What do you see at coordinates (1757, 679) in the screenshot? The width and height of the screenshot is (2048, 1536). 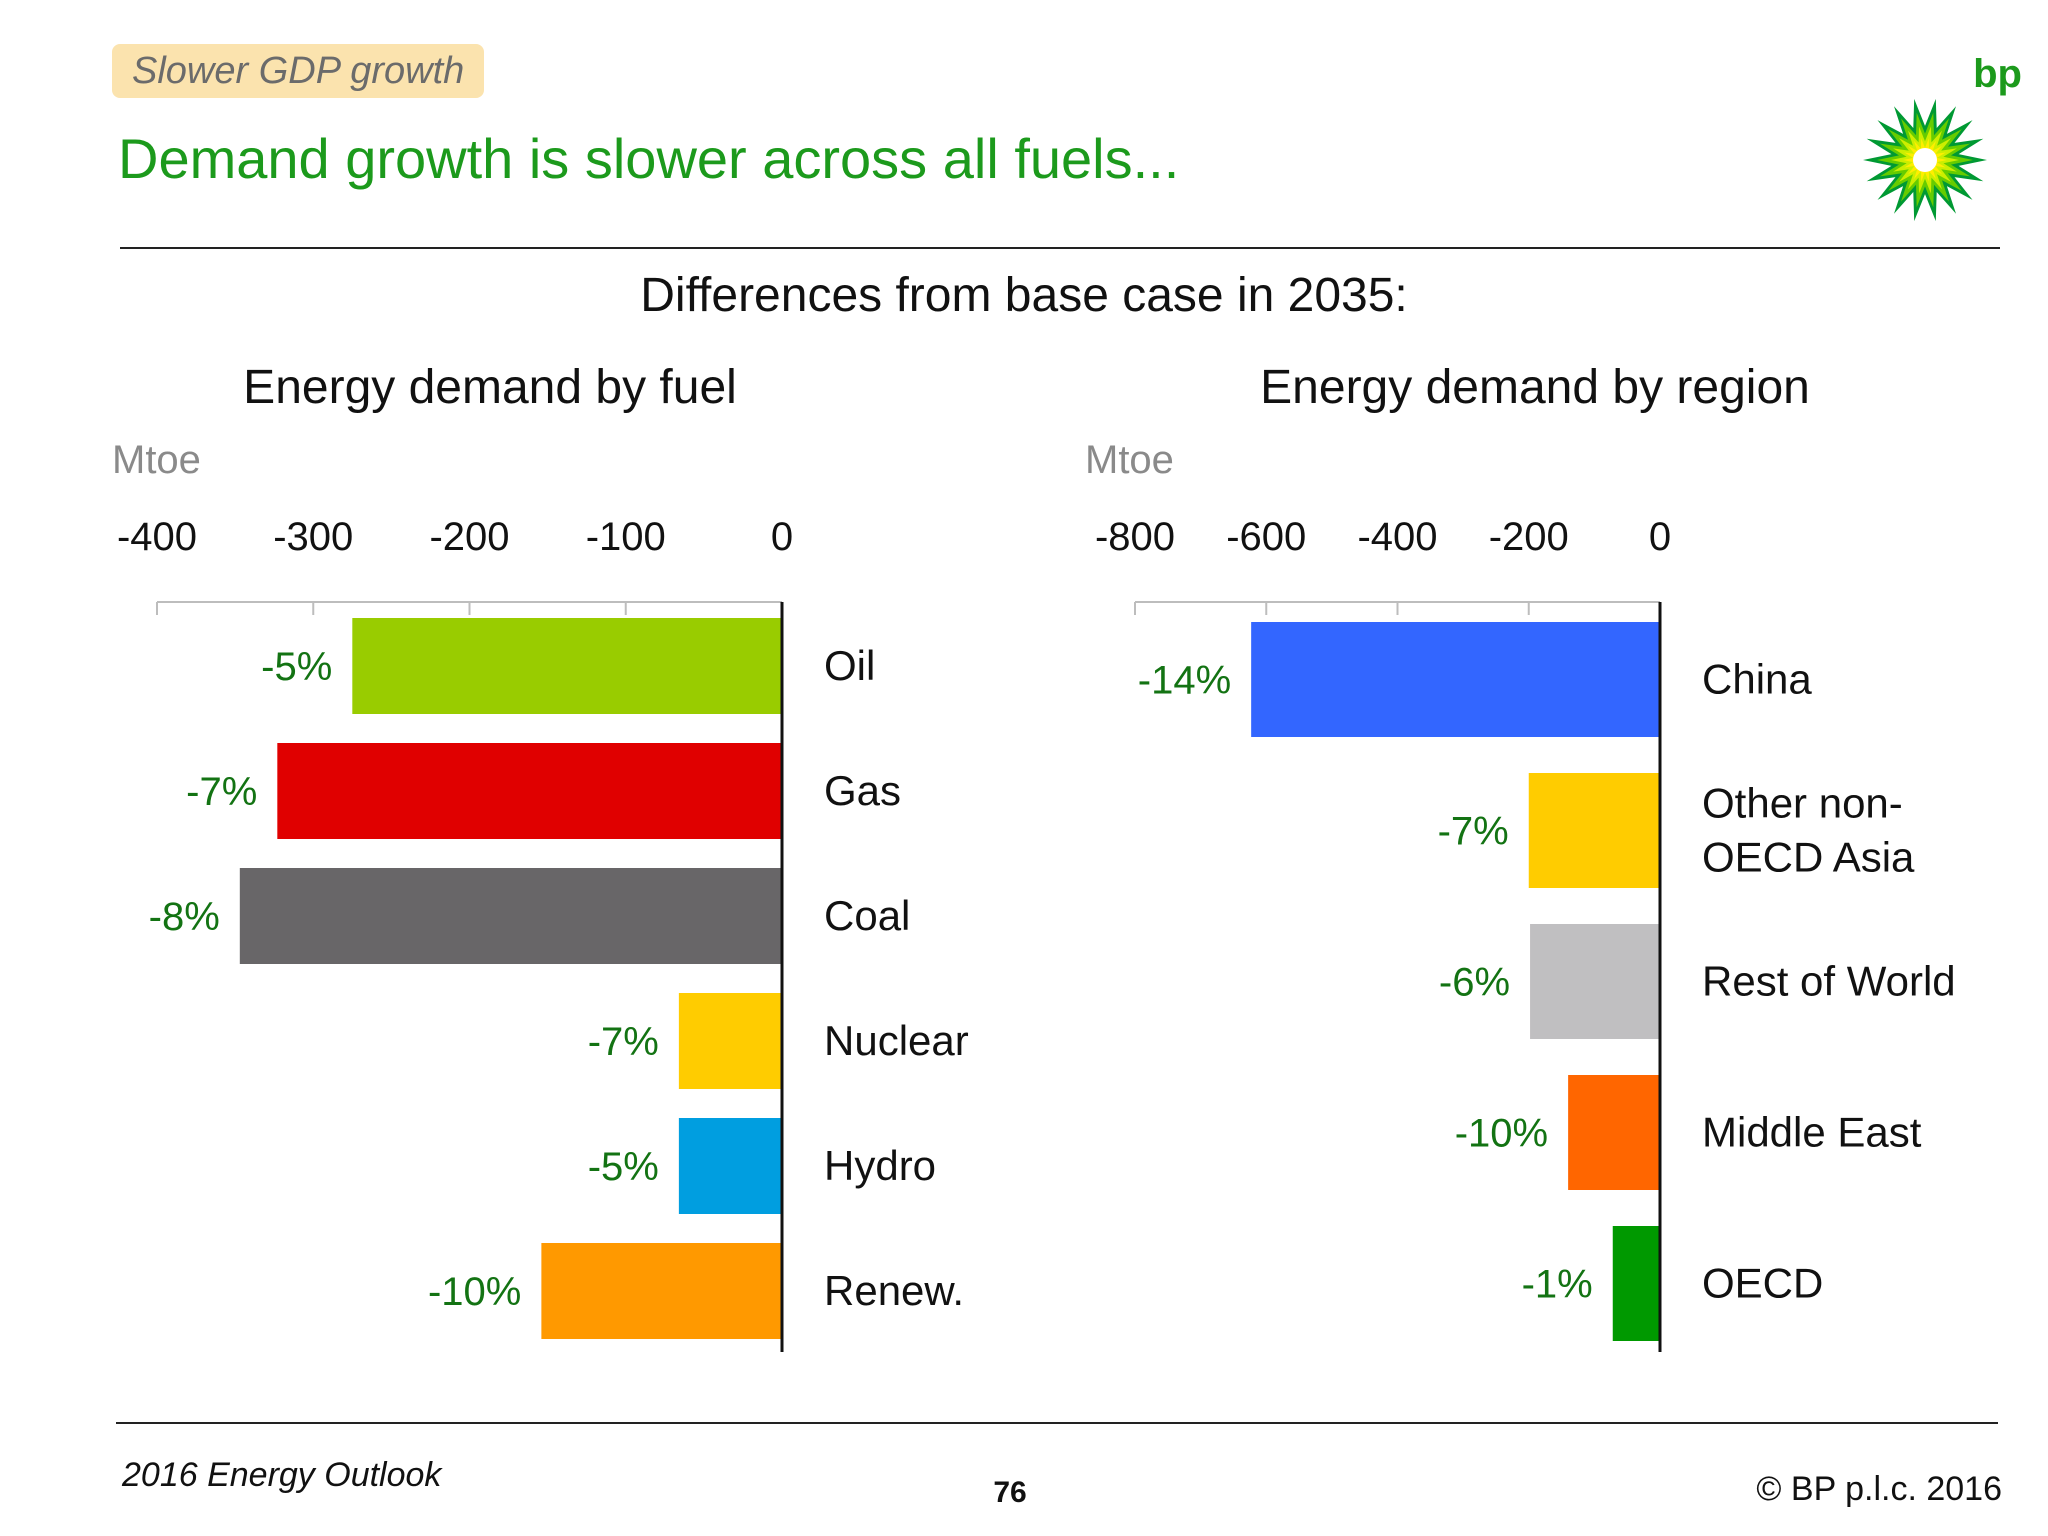 I see `category-label: China` at bounding box center [1757, 679].